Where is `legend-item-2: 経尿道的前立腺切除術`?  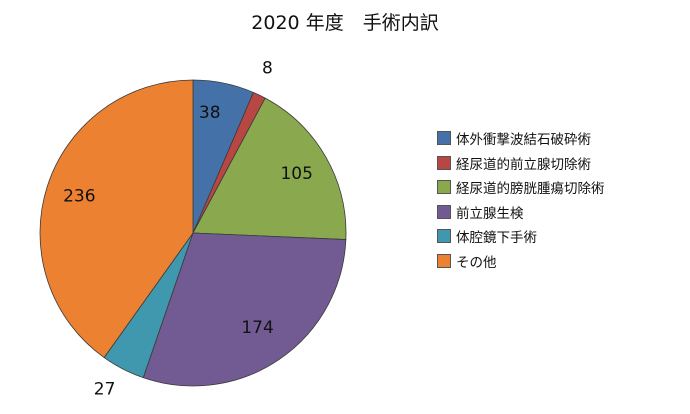 legend-item-2: 経尿道的前立腺切除術 is located at coordinates (521, 163).